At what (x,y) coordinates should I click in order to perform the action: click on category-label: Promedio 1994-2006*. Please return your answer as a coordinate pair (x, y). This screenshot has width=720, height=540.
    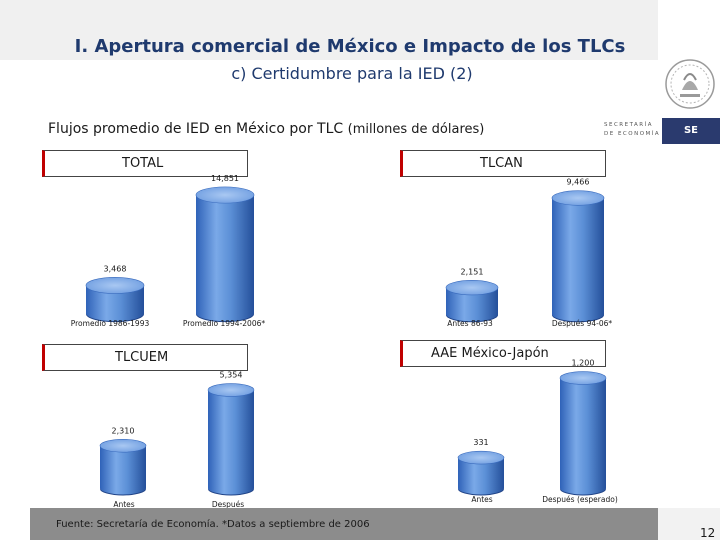
    Looking at the image, I should click on (224, 323).